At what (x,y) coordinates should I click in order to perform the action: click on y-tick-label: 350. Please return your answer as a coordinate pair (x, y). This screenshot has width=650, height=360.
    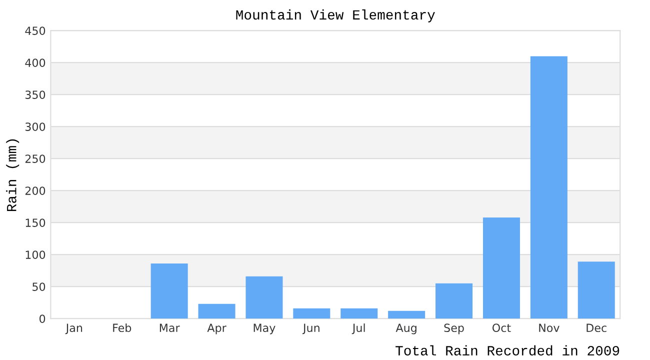
    Looking at the image, I should click on (35, 94).